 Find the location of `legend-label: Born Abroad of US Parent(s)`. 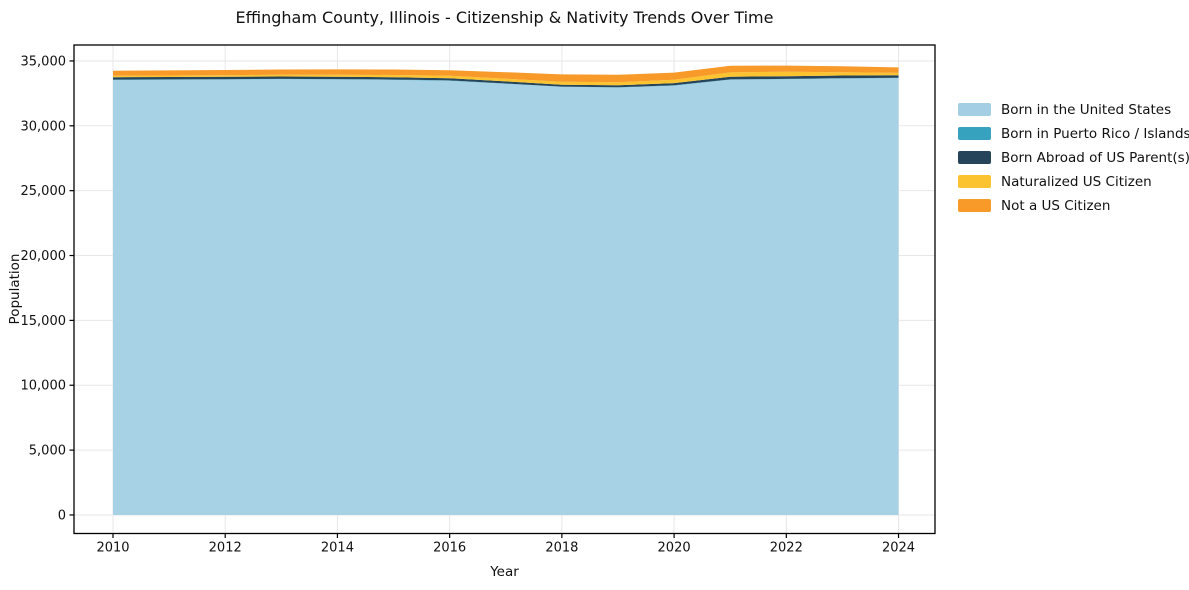

legend-label: Born Abroad of US Parent(s) is located at coordinates (1095, 157).